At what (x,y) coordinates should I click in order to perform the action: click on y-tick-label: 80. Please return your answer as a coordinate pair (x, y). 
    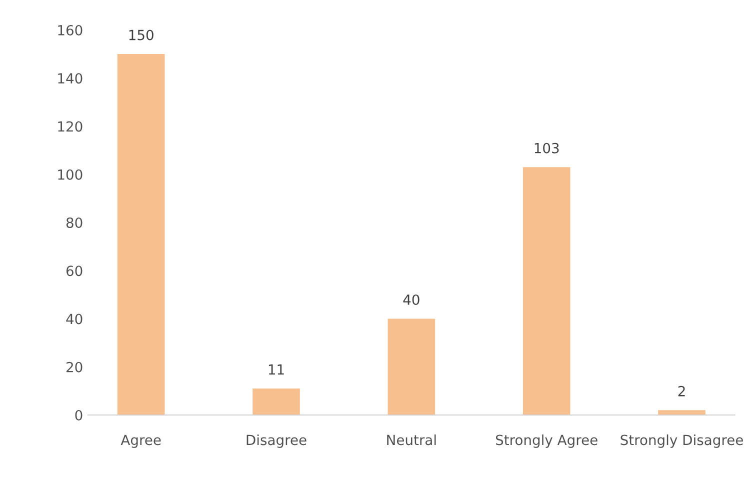
    Looking at the image, I should click on (74, 222).